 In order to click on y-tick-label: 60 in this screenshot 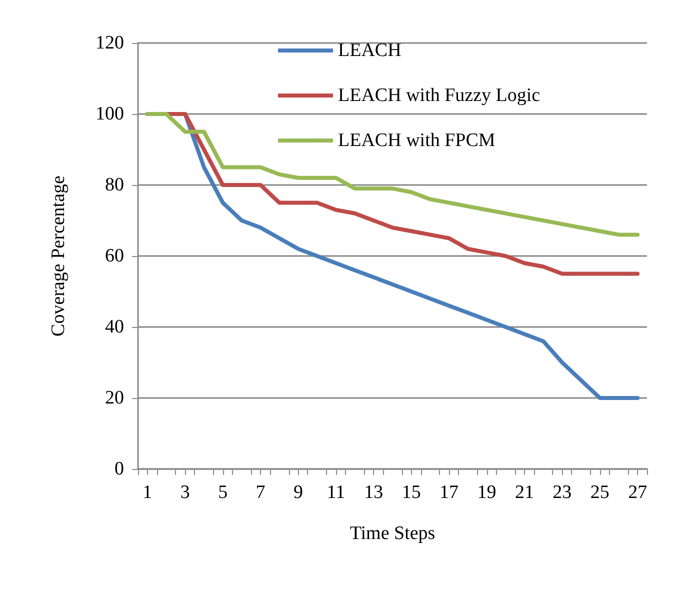, I will do `click(114, 256)`.